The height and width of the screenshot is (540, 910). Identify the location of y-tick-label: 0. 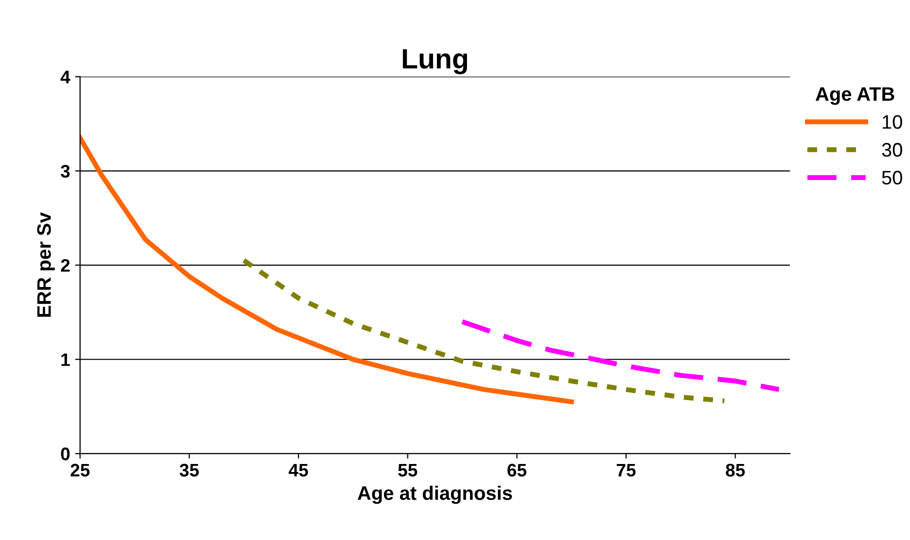
(65, 454).